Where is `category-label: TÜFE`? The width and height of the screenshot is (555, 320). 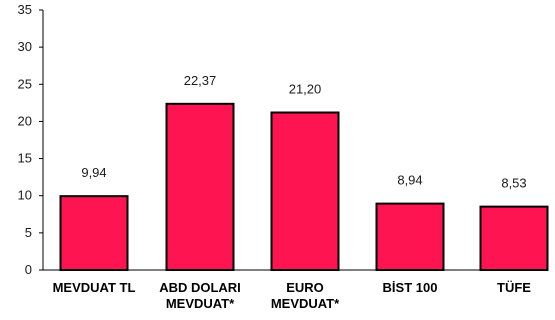 category-label: TÜFE is located at coordinates (514, 287).